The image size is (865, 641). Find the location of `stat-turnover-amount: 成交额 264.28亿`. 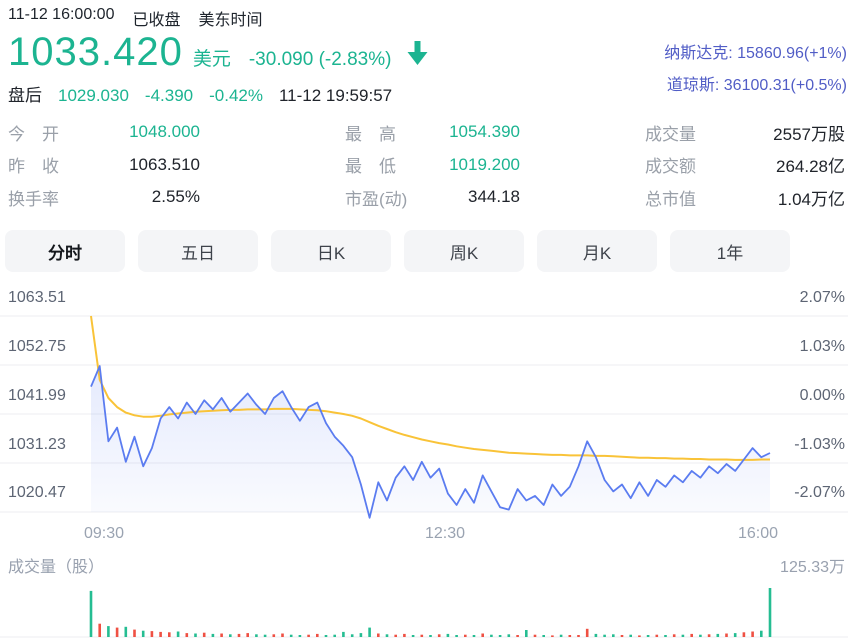

stat-turnover-amount: 成交额 264.28亿 is located at coordinates (745, 165).